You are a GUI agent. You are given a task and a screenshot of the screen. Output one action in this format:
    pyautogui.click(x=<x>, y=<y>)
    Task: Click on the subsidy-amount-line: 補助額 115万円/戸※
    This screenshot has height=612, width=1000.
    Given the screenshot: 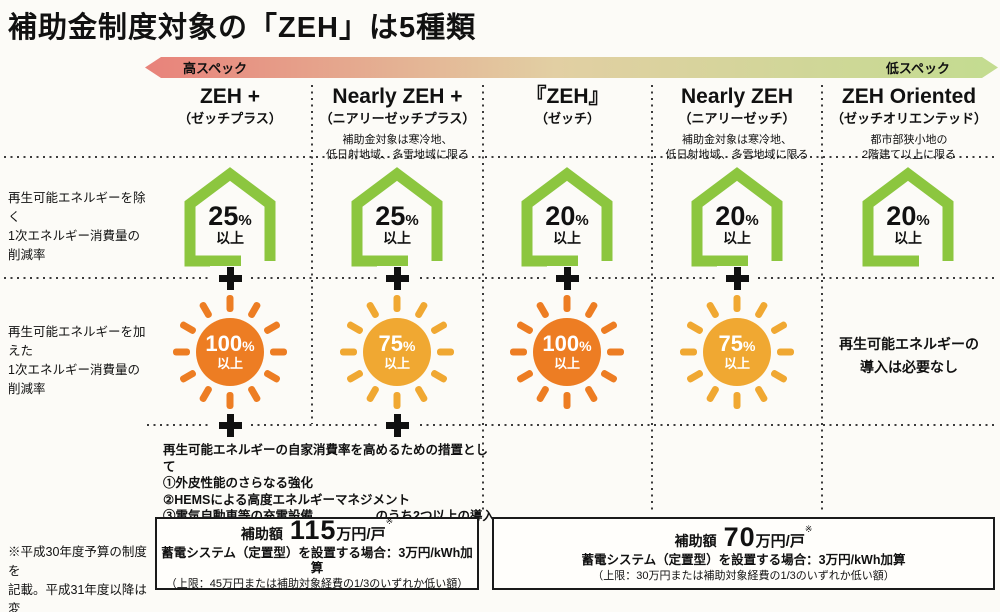 What is the action you would take?
    pyautogui.click(x=316, y=529)
    